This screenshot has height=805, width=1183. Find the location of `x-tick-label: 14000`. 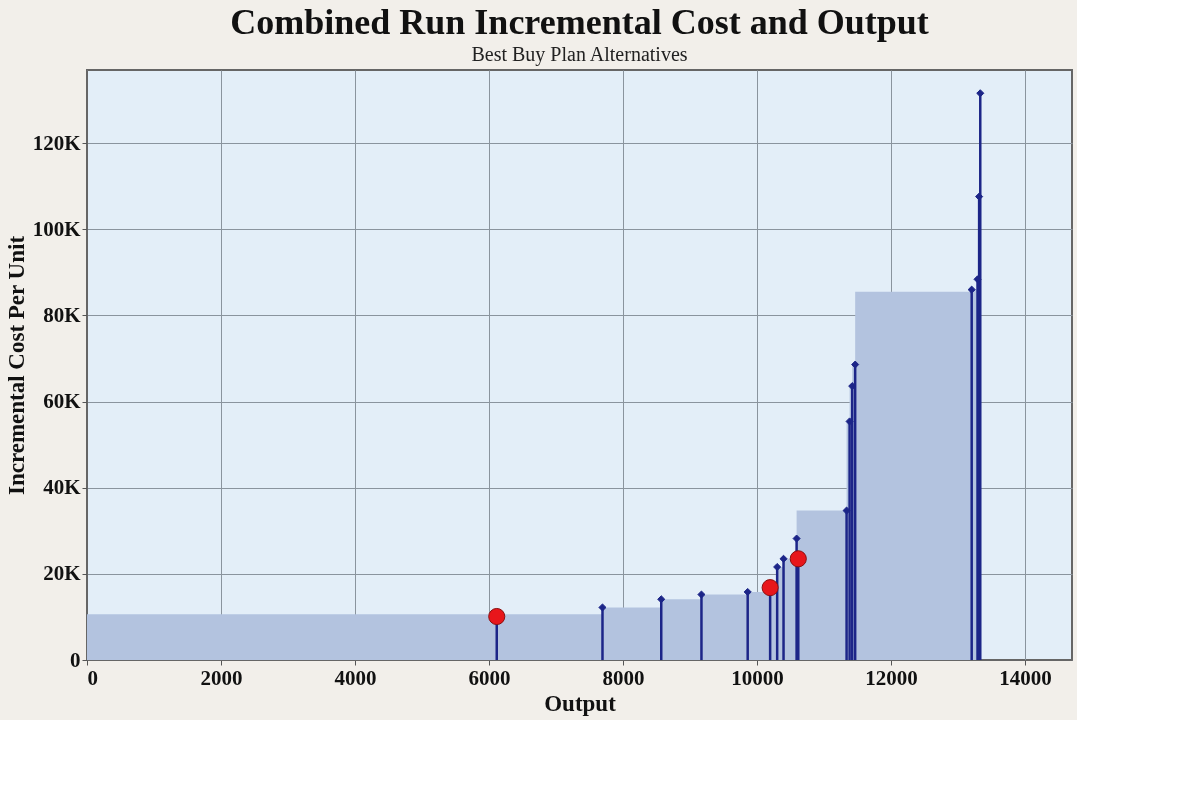

x-tick-label: 14000 is located at coordinates (1025, 677).